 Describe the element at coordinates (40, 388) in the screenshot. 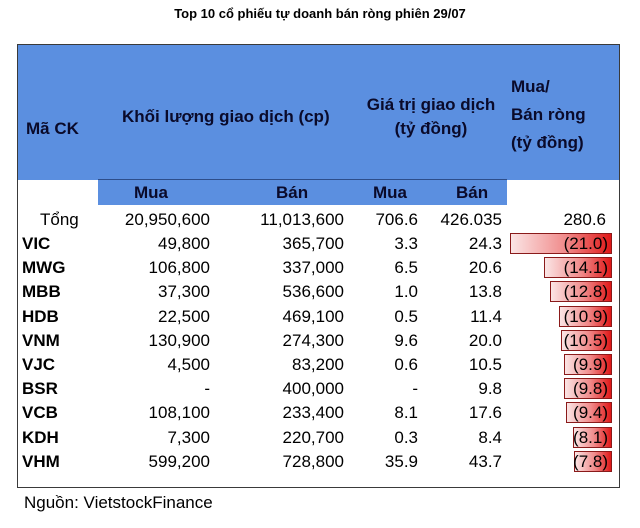

I see `row-code: BSR` at that location.